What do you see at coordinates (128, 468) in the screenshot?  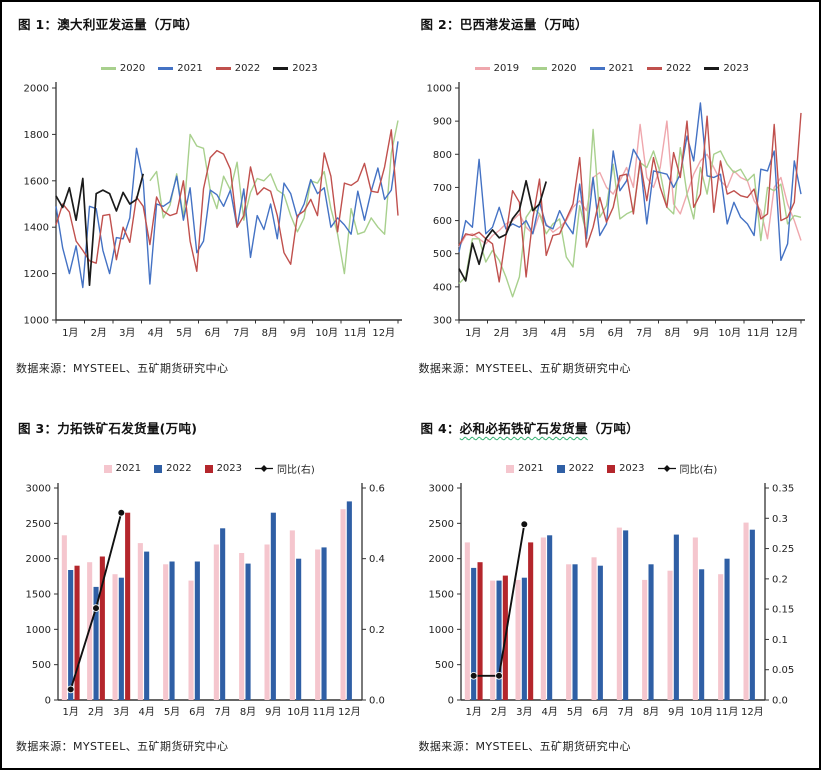 I see `legend-label: 2021` at bounding box center [128, 468].